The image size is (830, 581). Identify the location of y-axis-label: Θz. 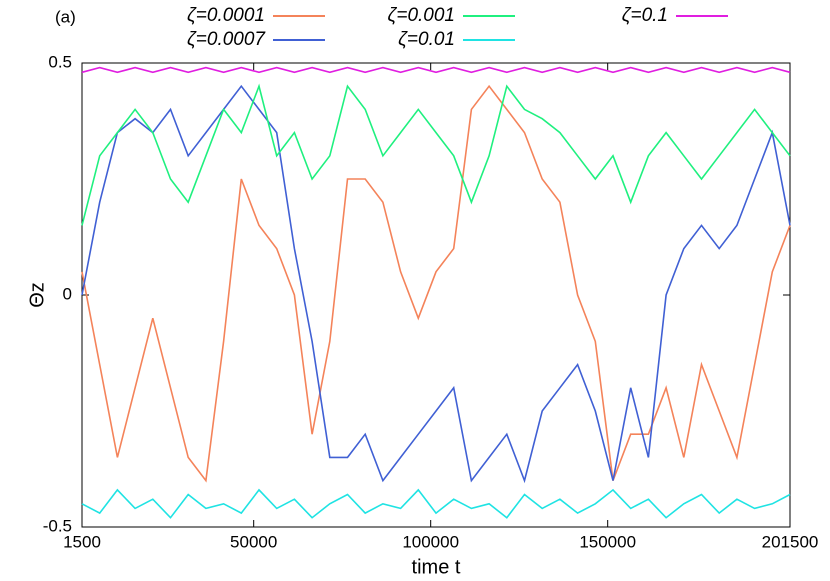
(37, 295).